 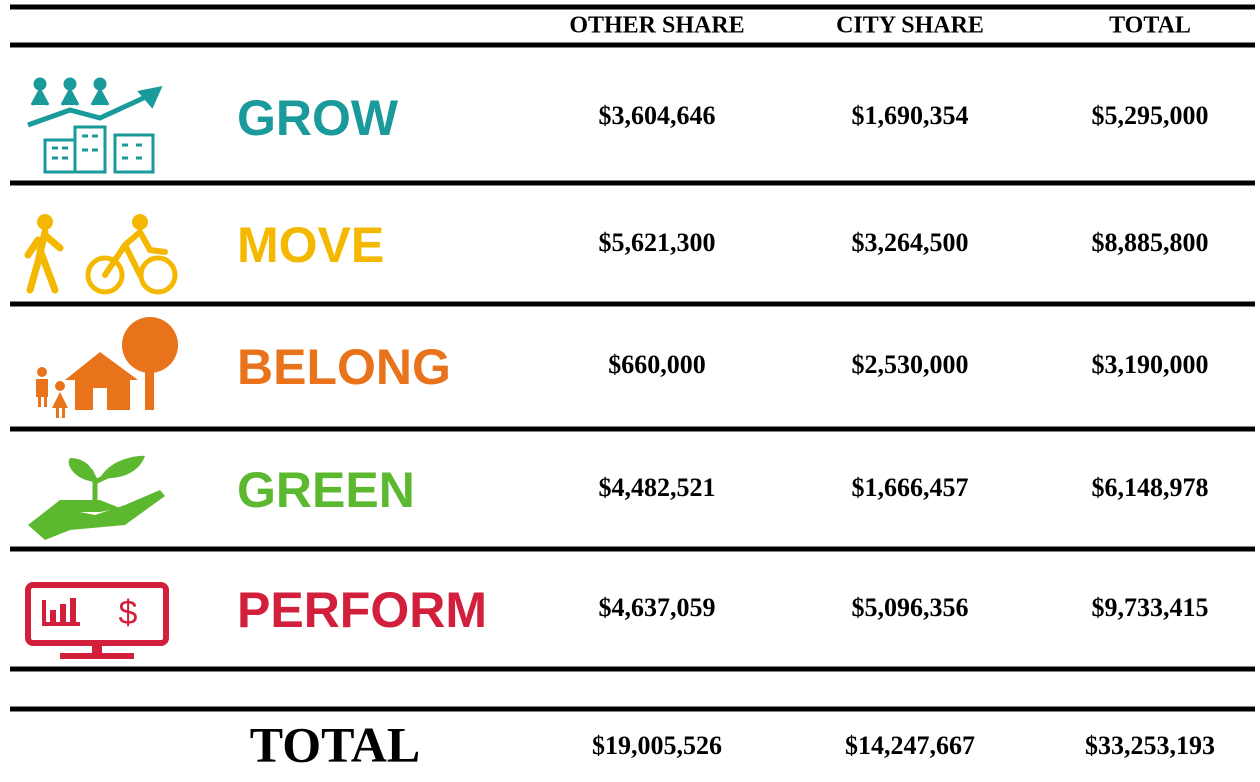 I want to click on row-label: BELONG, so click(x=344, y=367).